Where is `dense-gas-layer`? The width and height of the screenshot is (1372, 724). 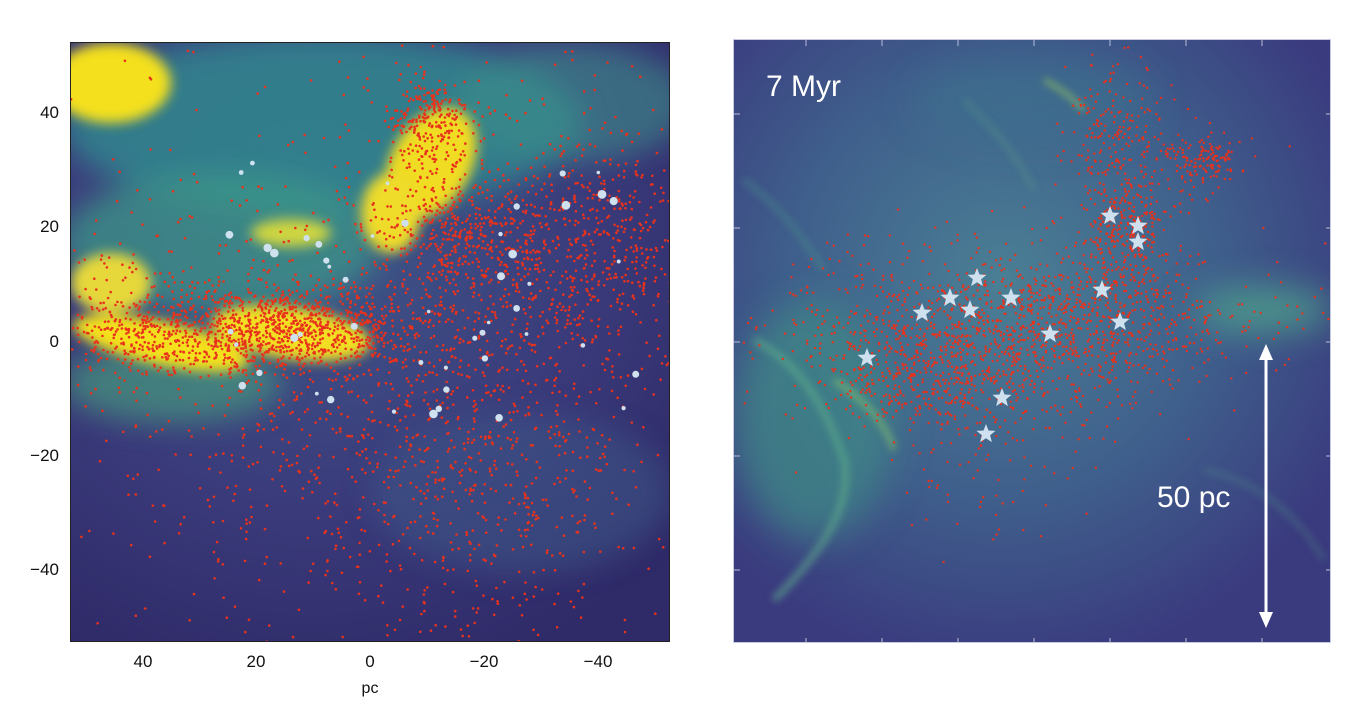
dense-gas-layer is located at coordinates (274, 207).